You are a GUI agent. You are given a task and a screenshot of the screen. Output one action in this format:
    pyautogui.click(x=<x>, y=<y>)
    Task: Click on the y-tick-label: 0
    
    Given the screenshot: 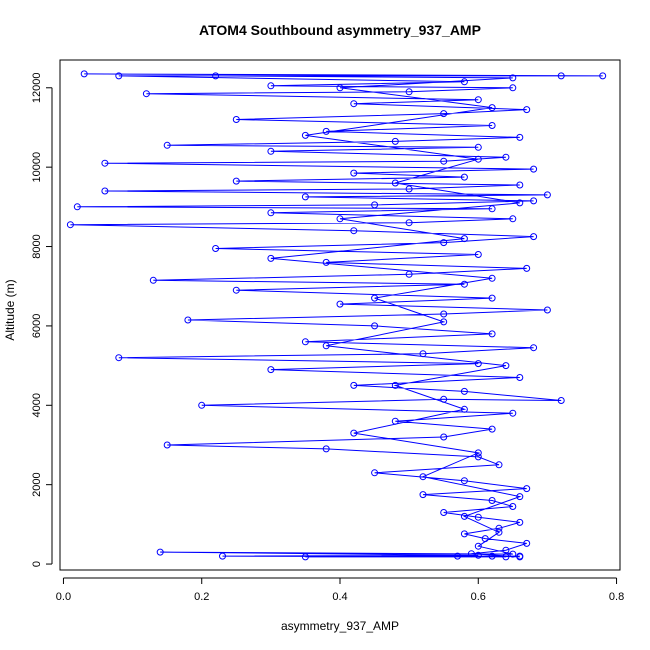 What is the action you would take?
    pyautogui.click(x=37, y=564)
    